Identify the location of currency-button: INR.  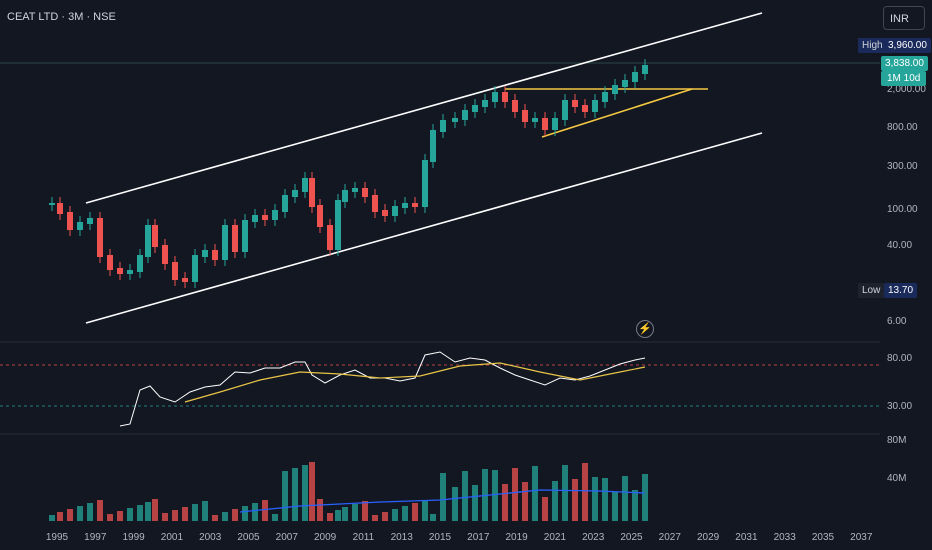
(904, 18).